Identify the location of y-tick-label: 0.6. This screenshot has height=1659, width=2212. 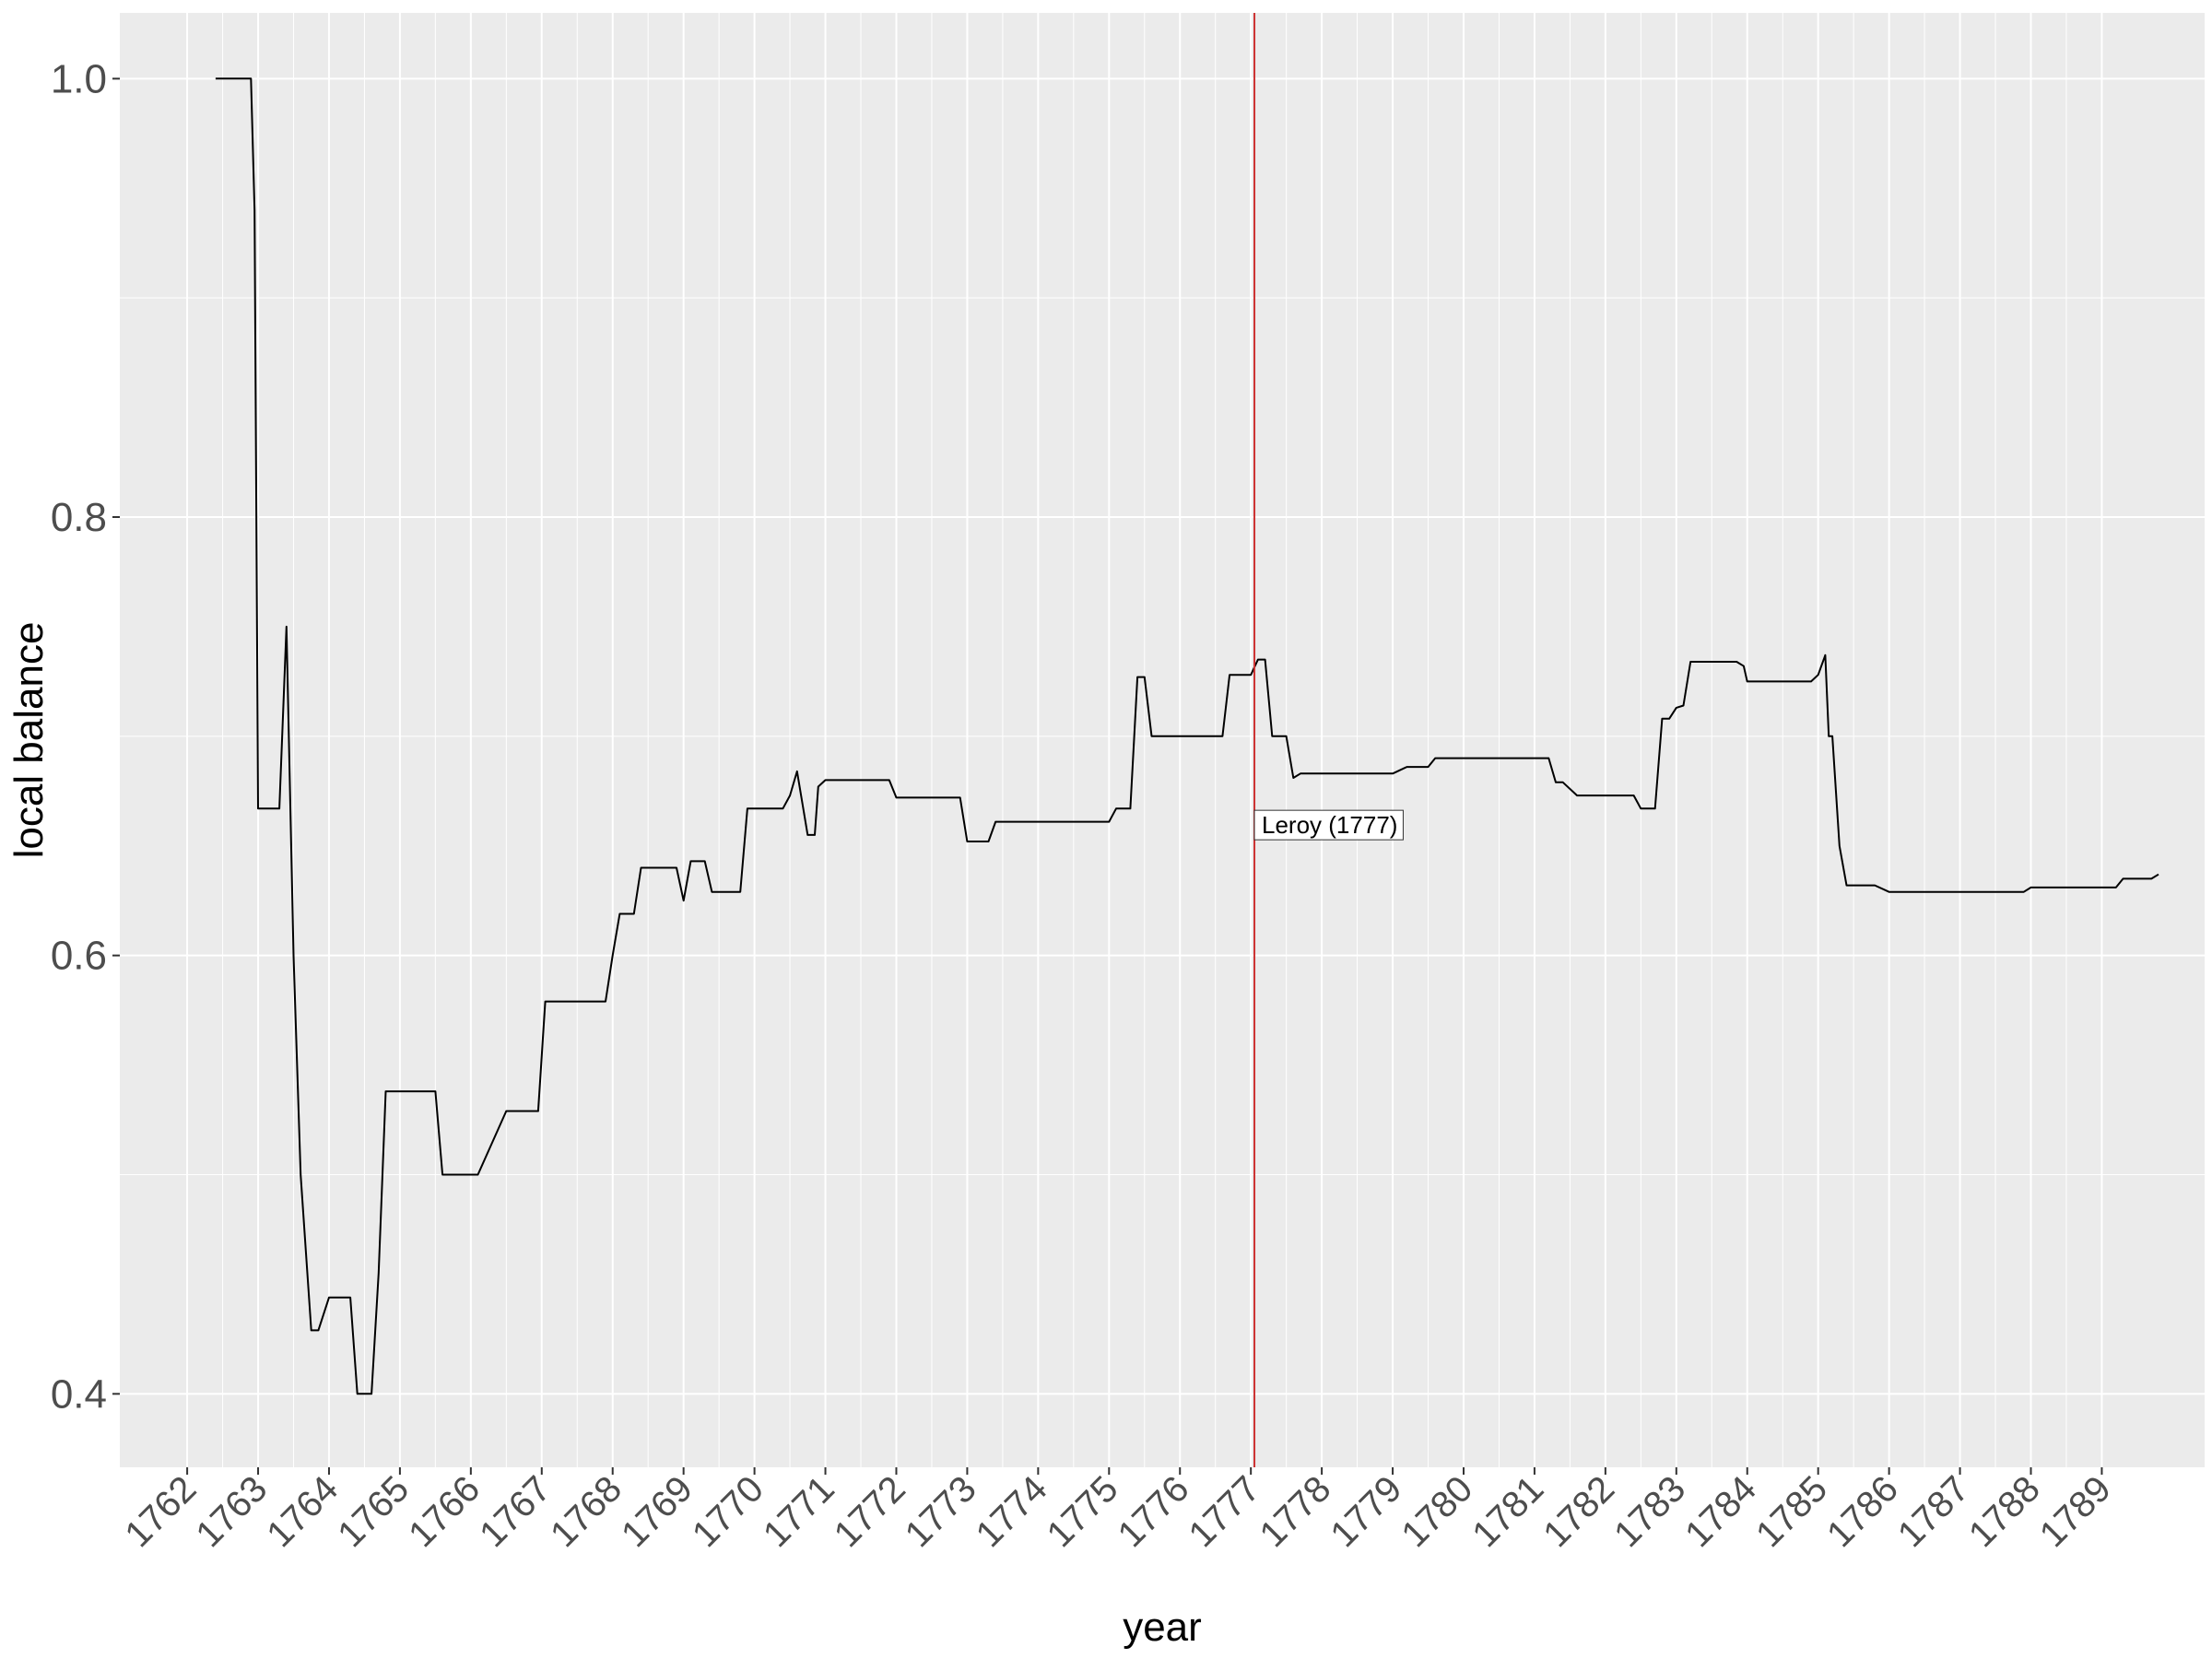
(79, 956).